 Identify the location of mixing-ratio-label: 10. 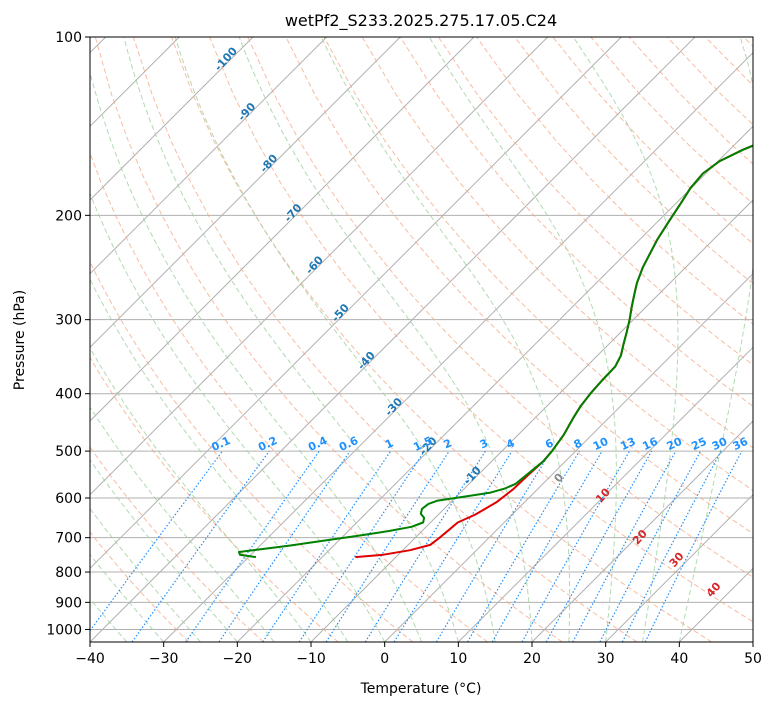
(601, 444).